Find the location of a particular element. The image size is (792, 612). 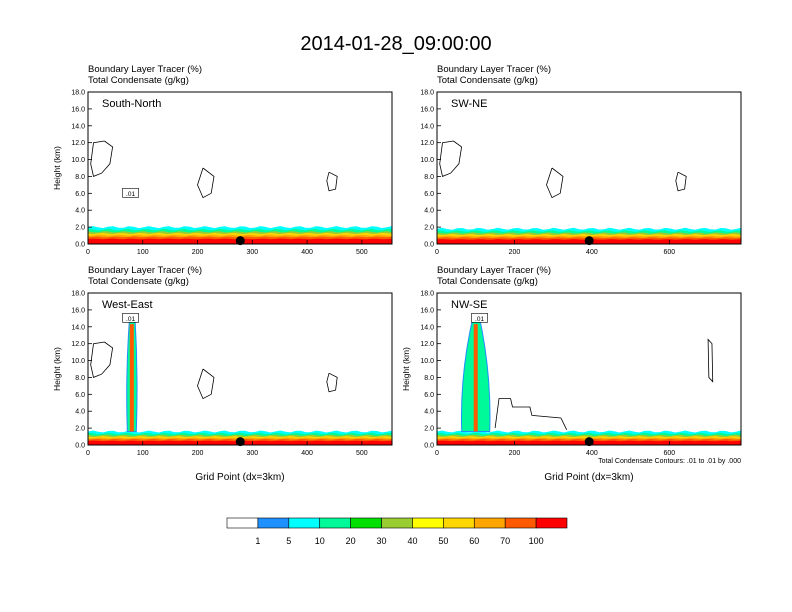

contour-label-box is located at coordinates (479, 318).